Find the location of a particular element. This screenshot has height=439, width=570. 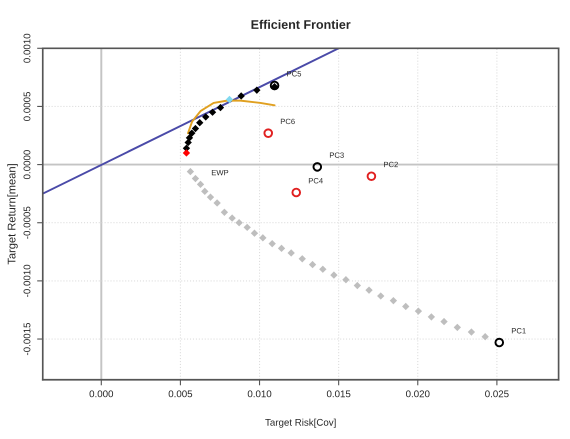

x-tick-label: 0.005 is located at coordinates (180, 394).